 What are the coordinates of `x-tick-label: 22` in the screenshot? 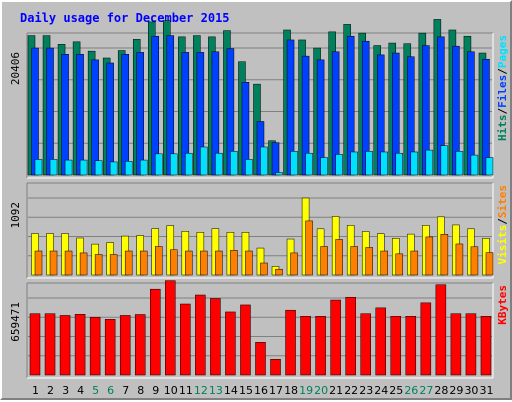 It's located at (351, 390).